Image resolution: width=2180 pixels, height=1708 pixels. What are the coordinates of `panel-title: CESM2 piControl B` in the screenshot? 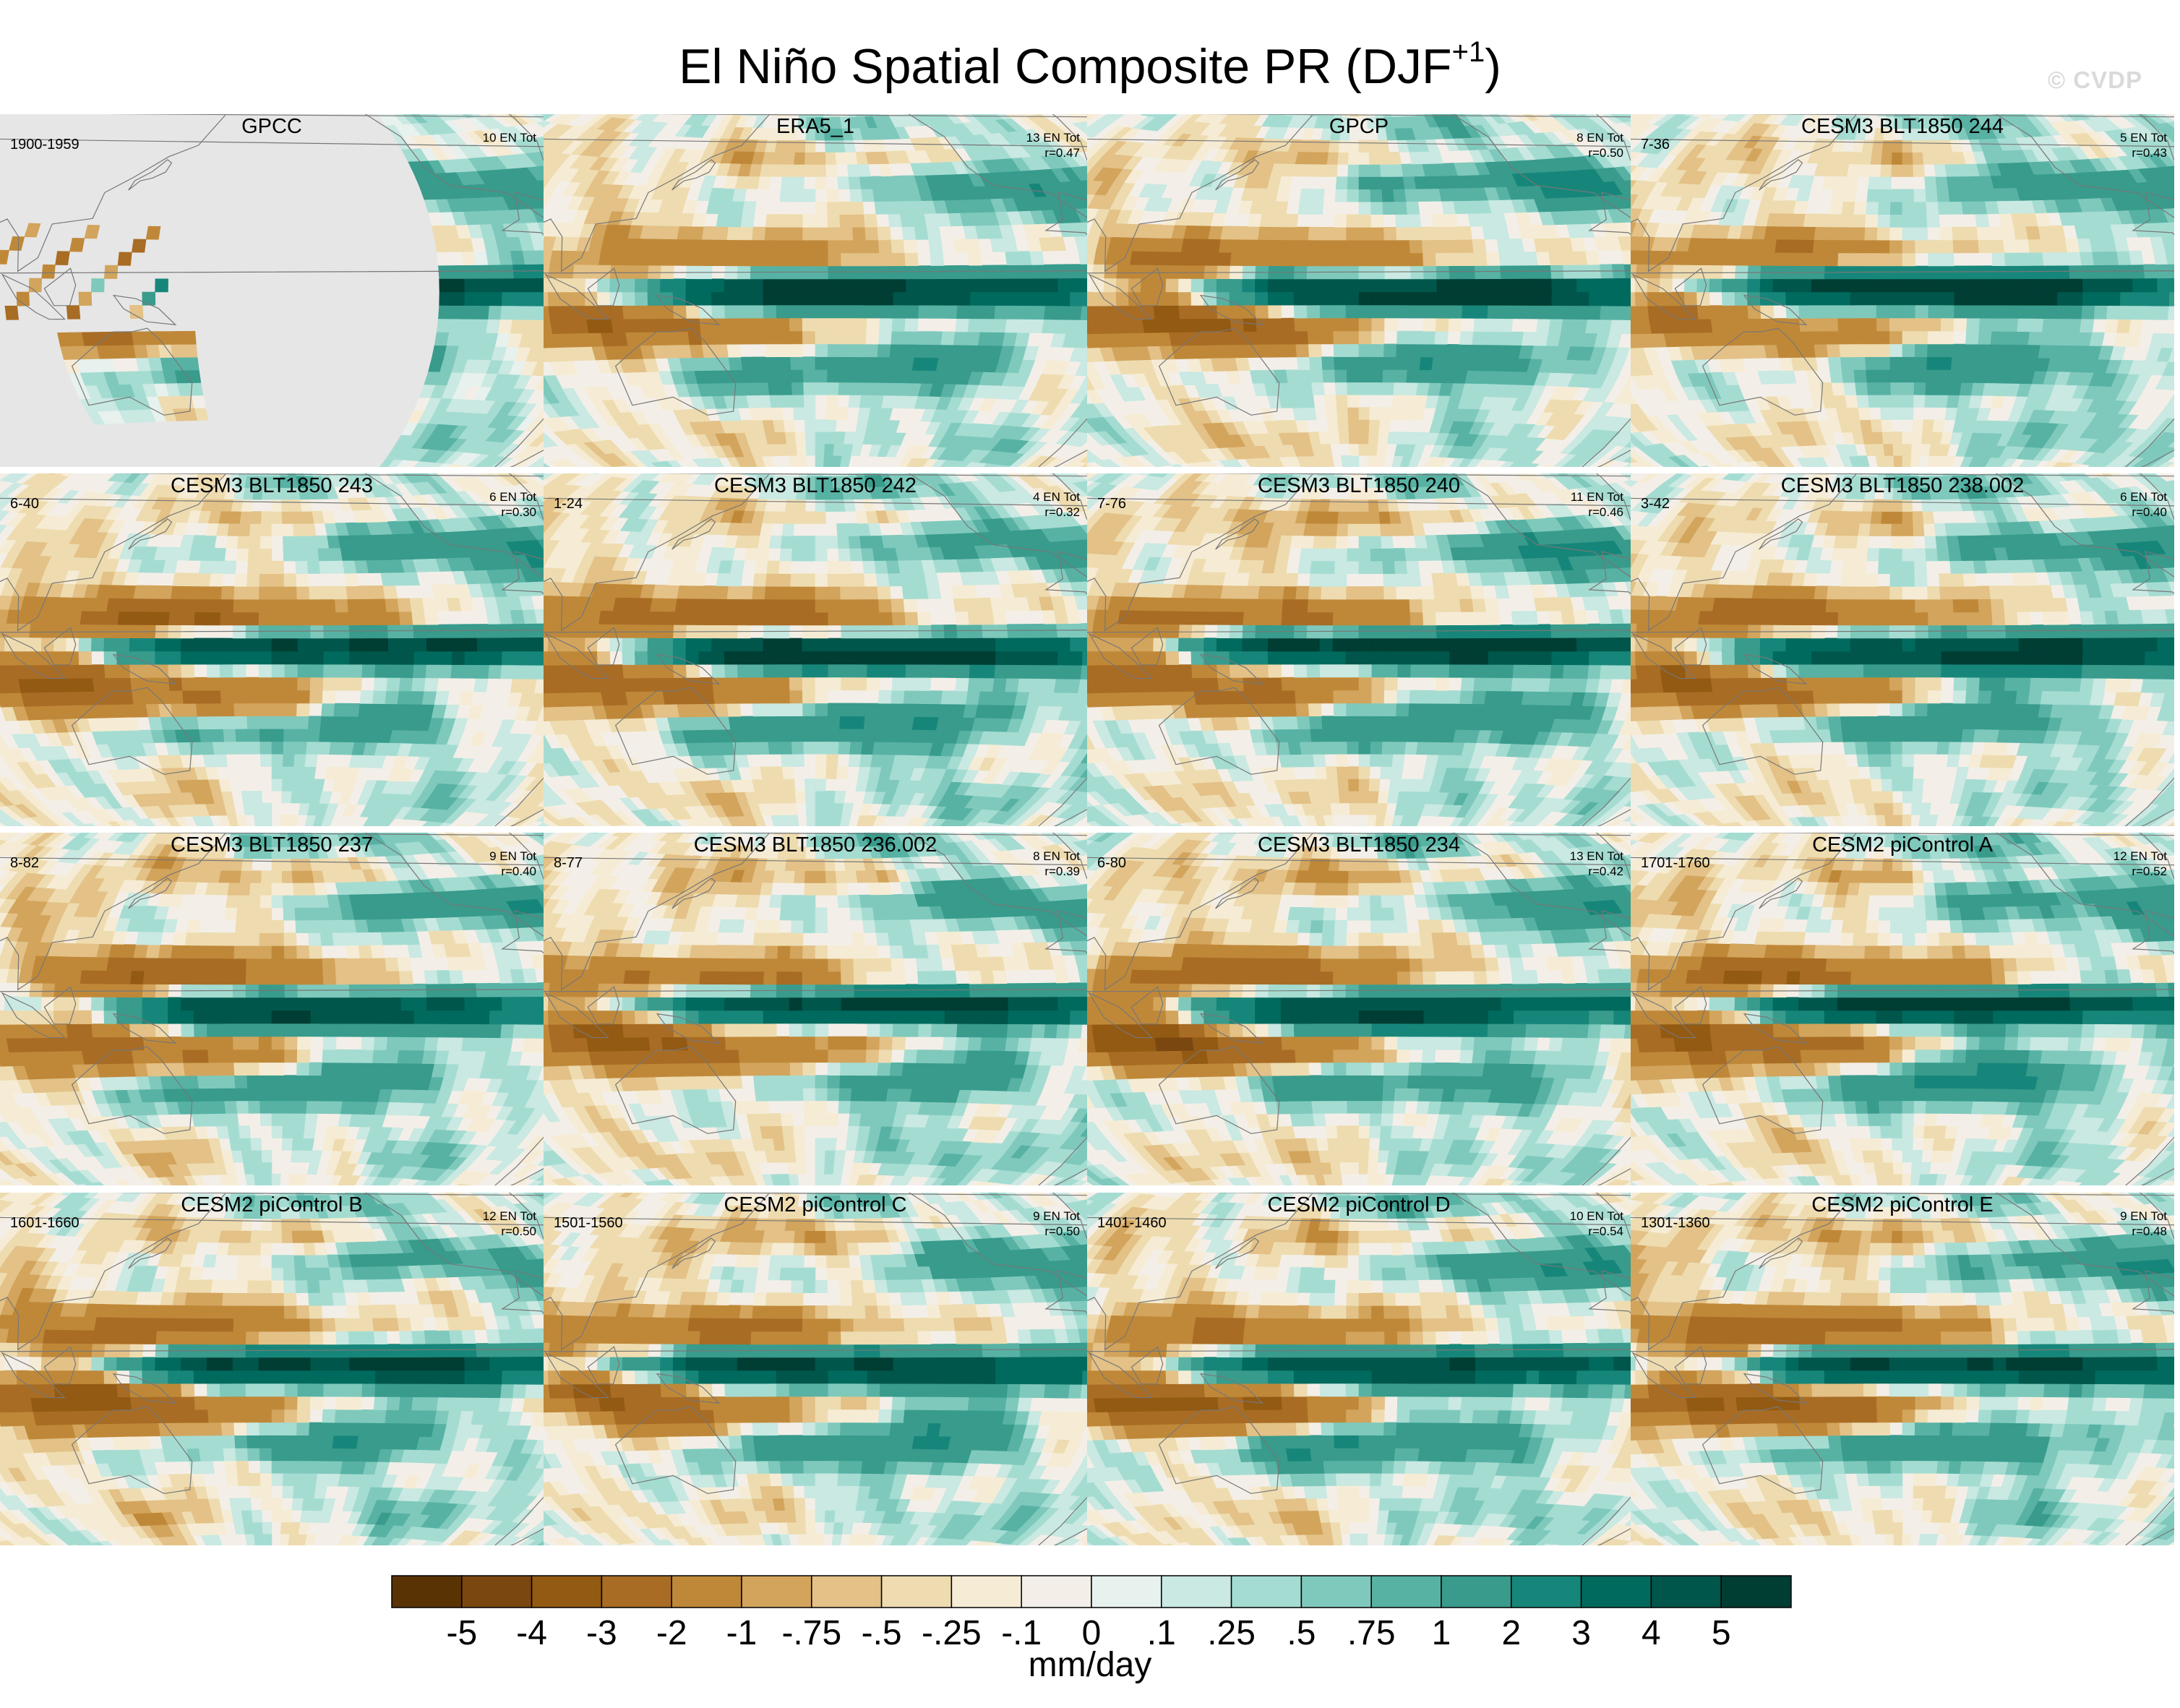 It's located at (272, 1205).